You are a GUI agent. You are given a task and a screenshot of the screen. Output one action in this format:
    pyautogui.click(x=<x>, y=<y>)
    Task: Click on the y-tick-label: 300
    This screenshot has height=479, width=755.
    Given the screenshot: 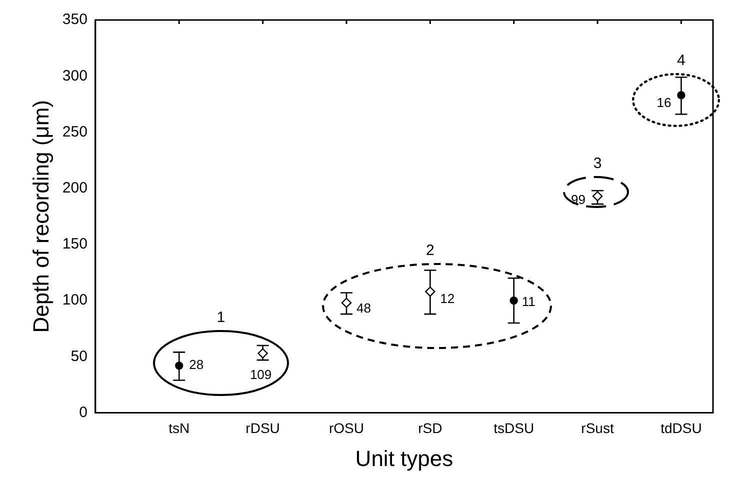 What is the action you would take?
    pyautogui.click(x=75, y=75)
    